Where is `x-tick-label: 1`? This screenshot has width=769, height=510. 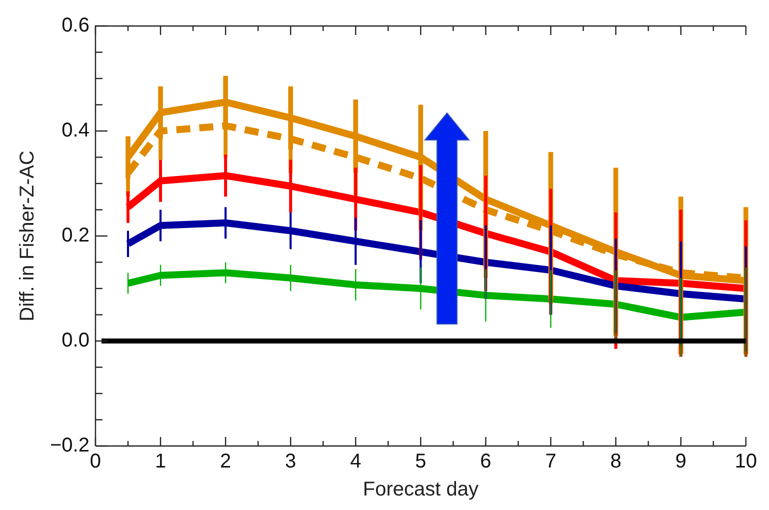
x-tick-label: 1 is located at coordinates (160, 461).